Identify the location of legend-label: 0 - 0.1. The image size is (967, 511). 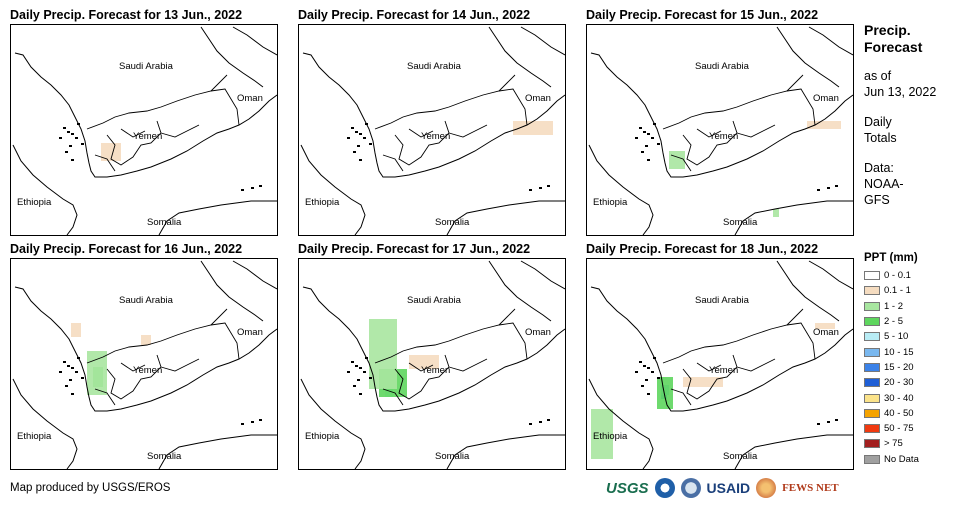
(897, 276).